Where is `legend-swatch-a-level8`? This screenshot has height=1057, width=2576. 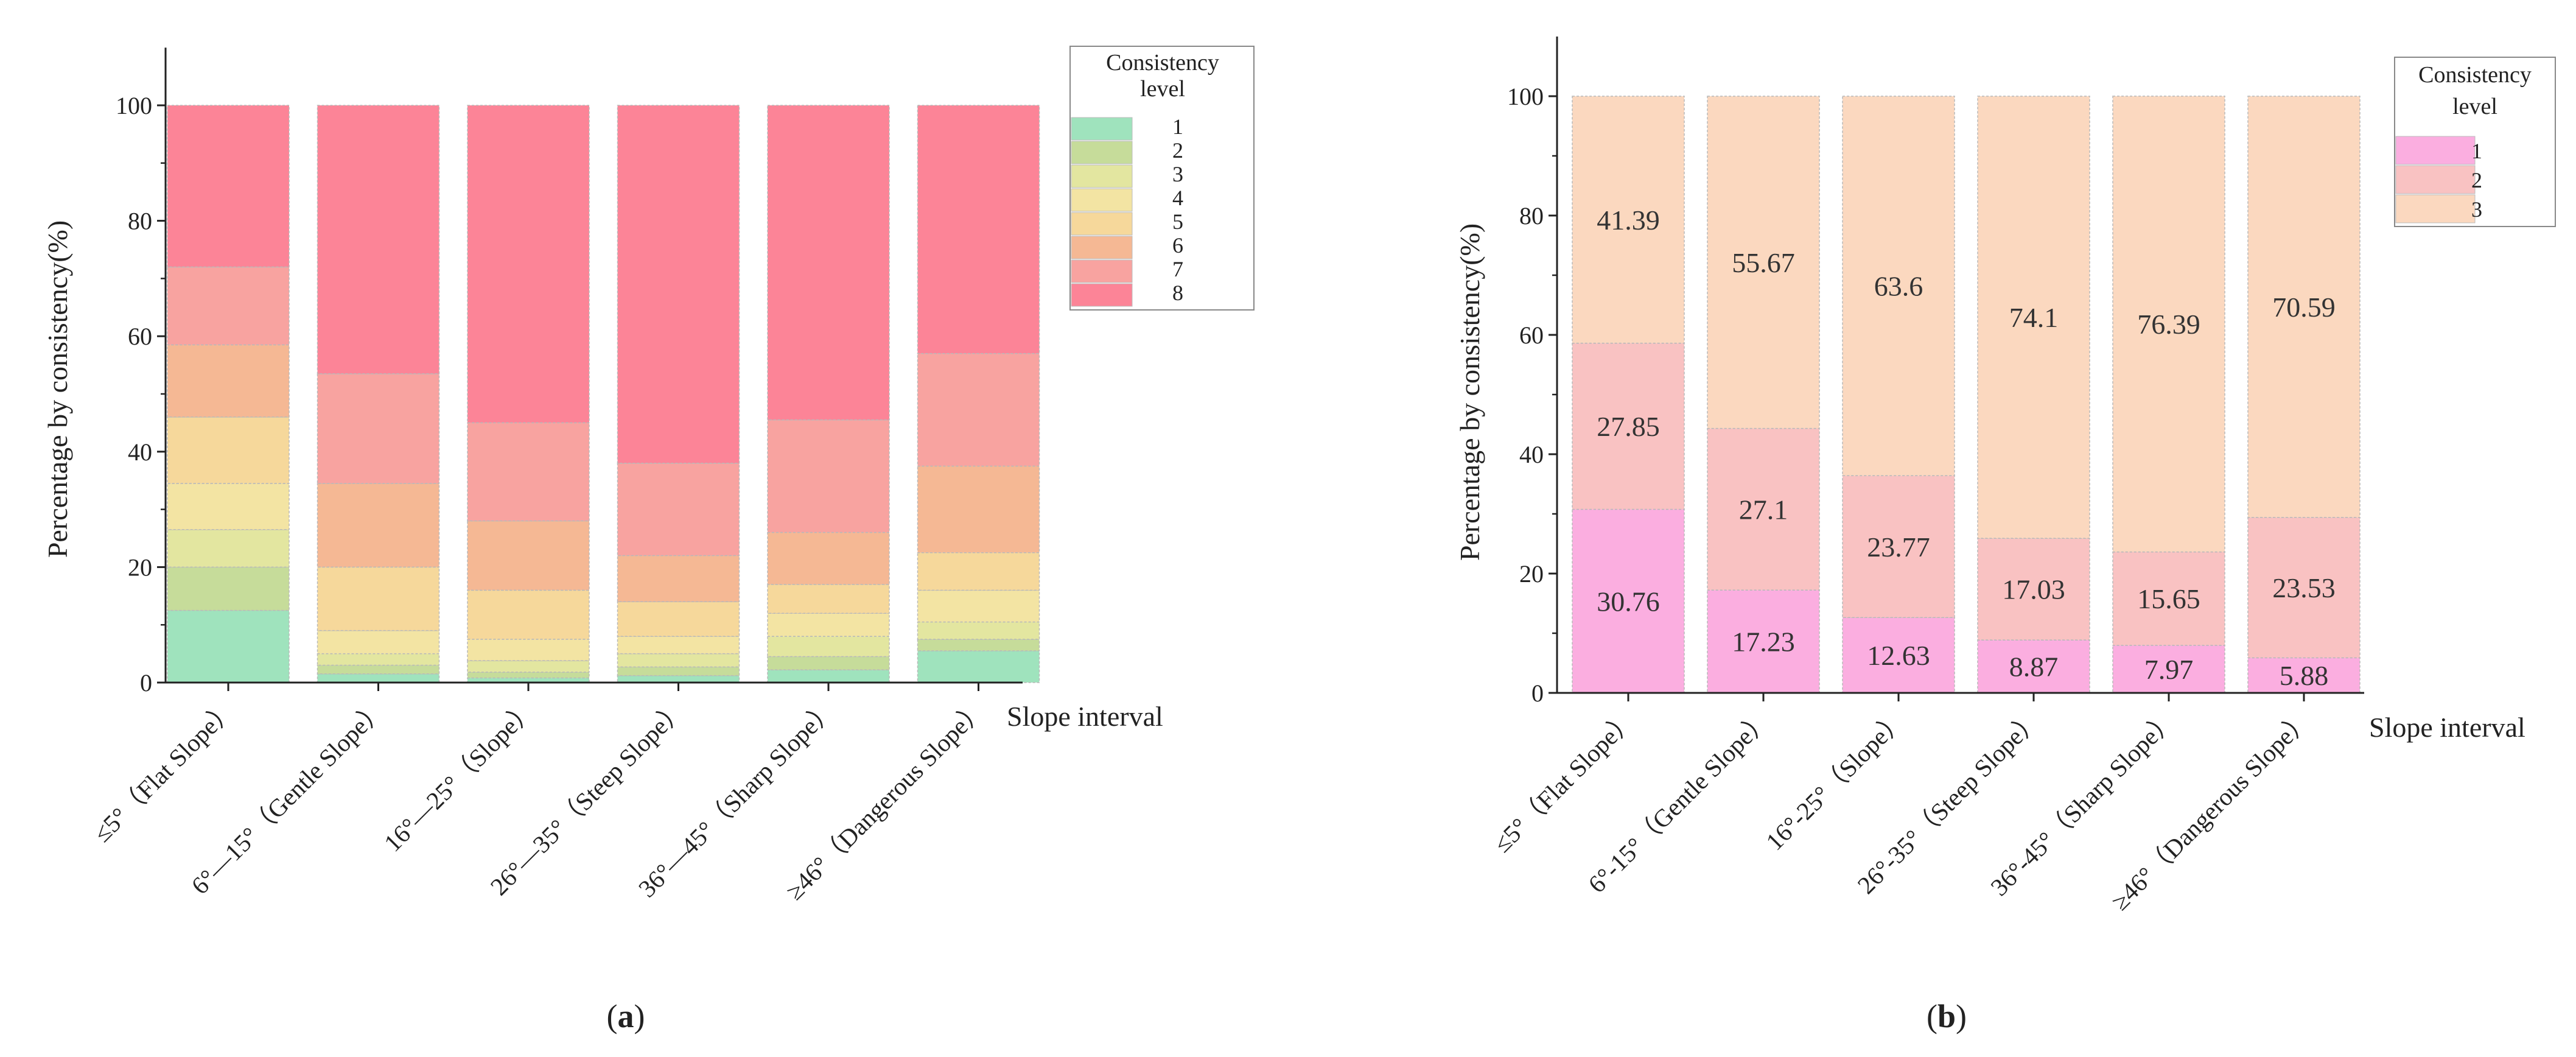 legend-swatch-a-level8 is located at coordinates (1102, 295).